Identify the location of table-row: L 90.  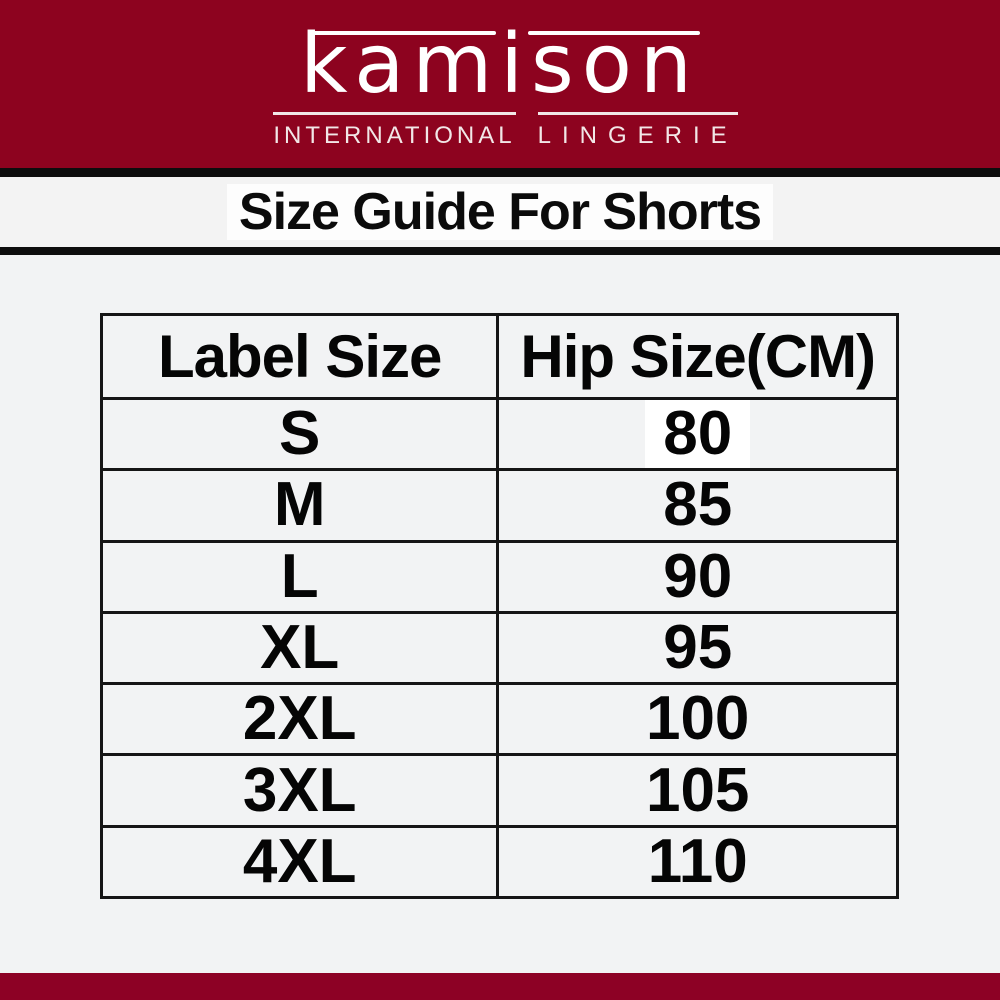
(499, 576).